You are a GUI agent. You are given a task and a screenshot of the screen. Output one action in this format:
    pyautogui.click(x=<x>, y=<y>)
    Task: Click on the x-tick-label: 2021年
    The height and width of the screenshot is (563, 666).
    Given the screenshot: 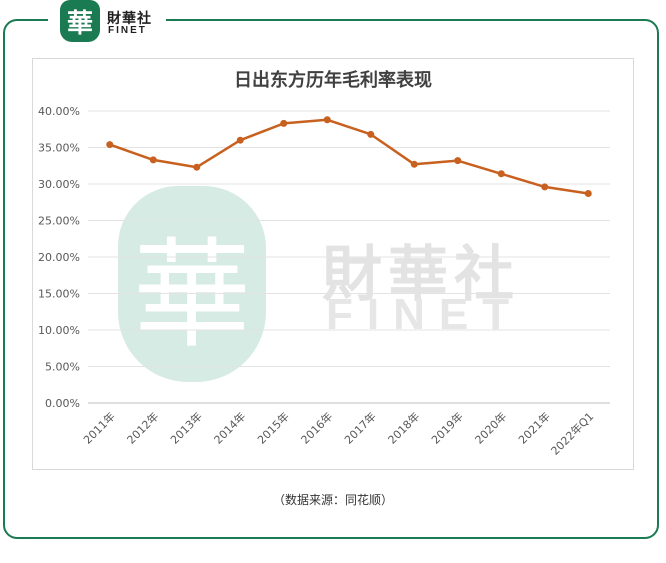 What is the action you would take?
    pyautogui.click(x=533, y=427)
    